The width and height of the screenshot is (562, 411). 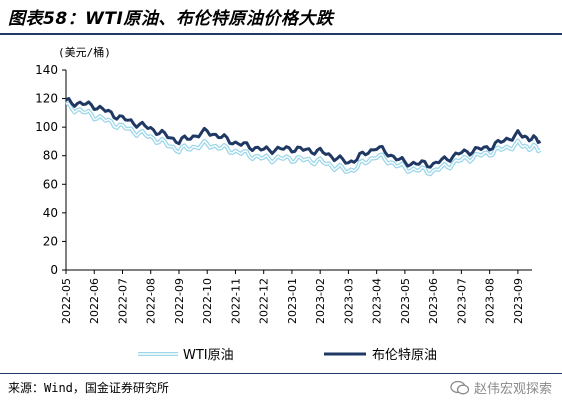 What do you see at coordinates (50, 213) in the screenshot?
I see `y-tick-label: 40` at bounding box center [50, 213].